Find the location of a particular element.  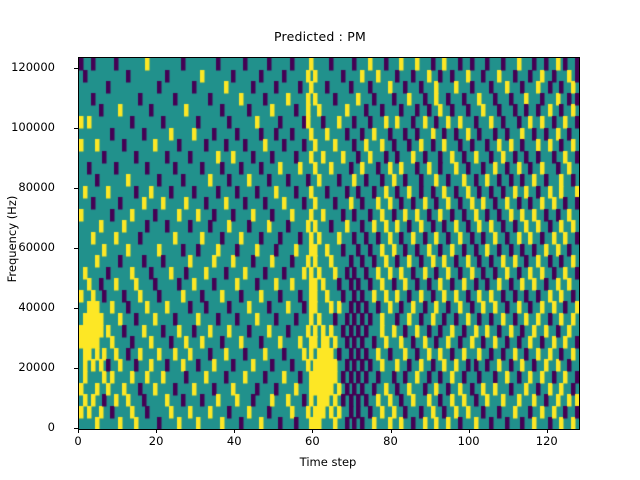

x-tick-label: 40 is located at coordinates (234, 441).